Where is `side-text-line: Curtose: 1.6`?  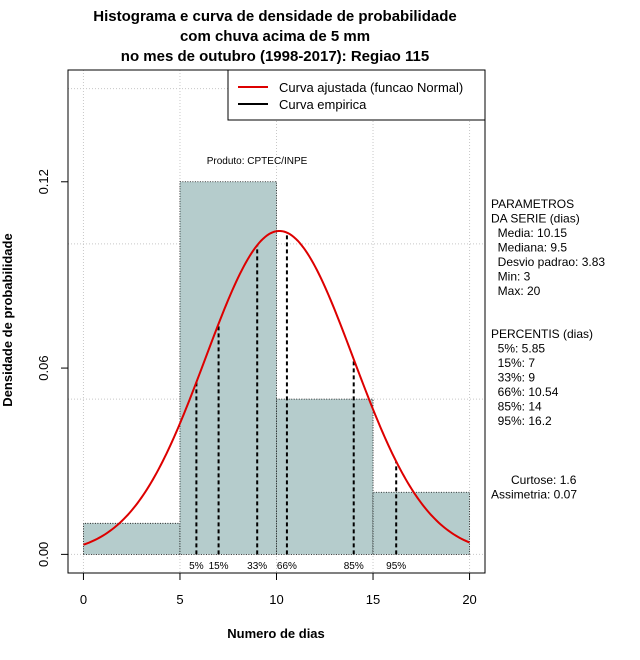
side-text-line: Curtose: 1.6 is located at coordinates (534, 480).